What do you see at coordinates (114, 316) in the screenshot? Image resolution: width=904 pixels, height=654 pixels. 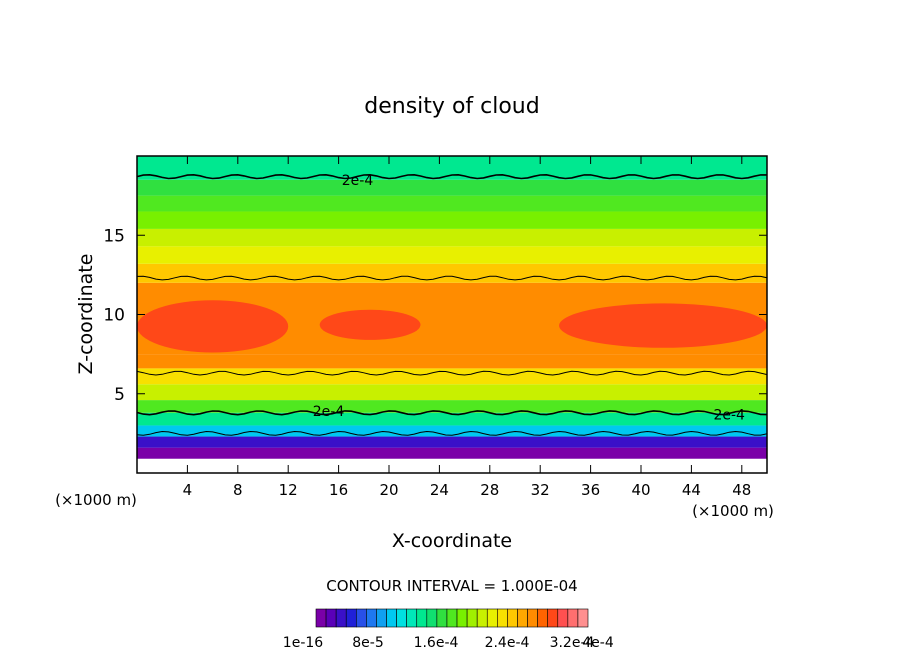 I see `y-tick-label: 10` at bounding box center [114, 316].